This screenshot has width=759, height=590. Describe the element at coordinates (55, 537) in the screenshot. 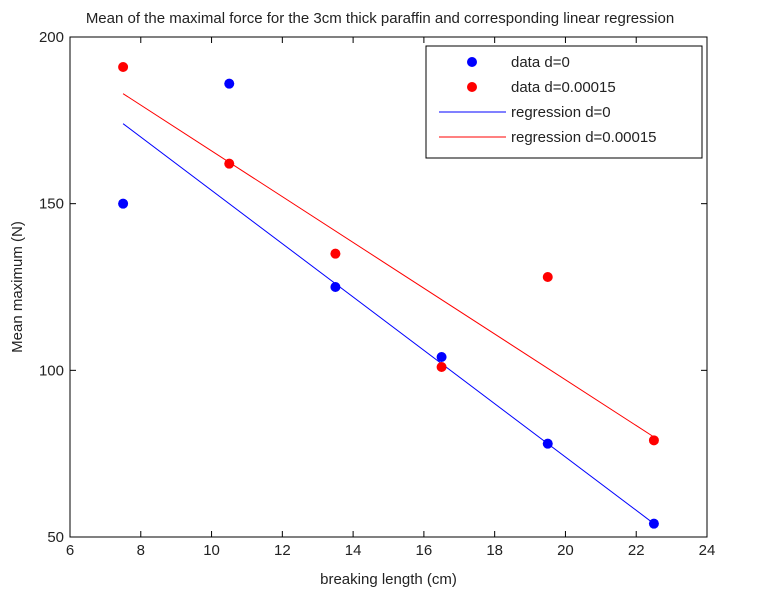

I see `y-tick-label: 50` at that location.